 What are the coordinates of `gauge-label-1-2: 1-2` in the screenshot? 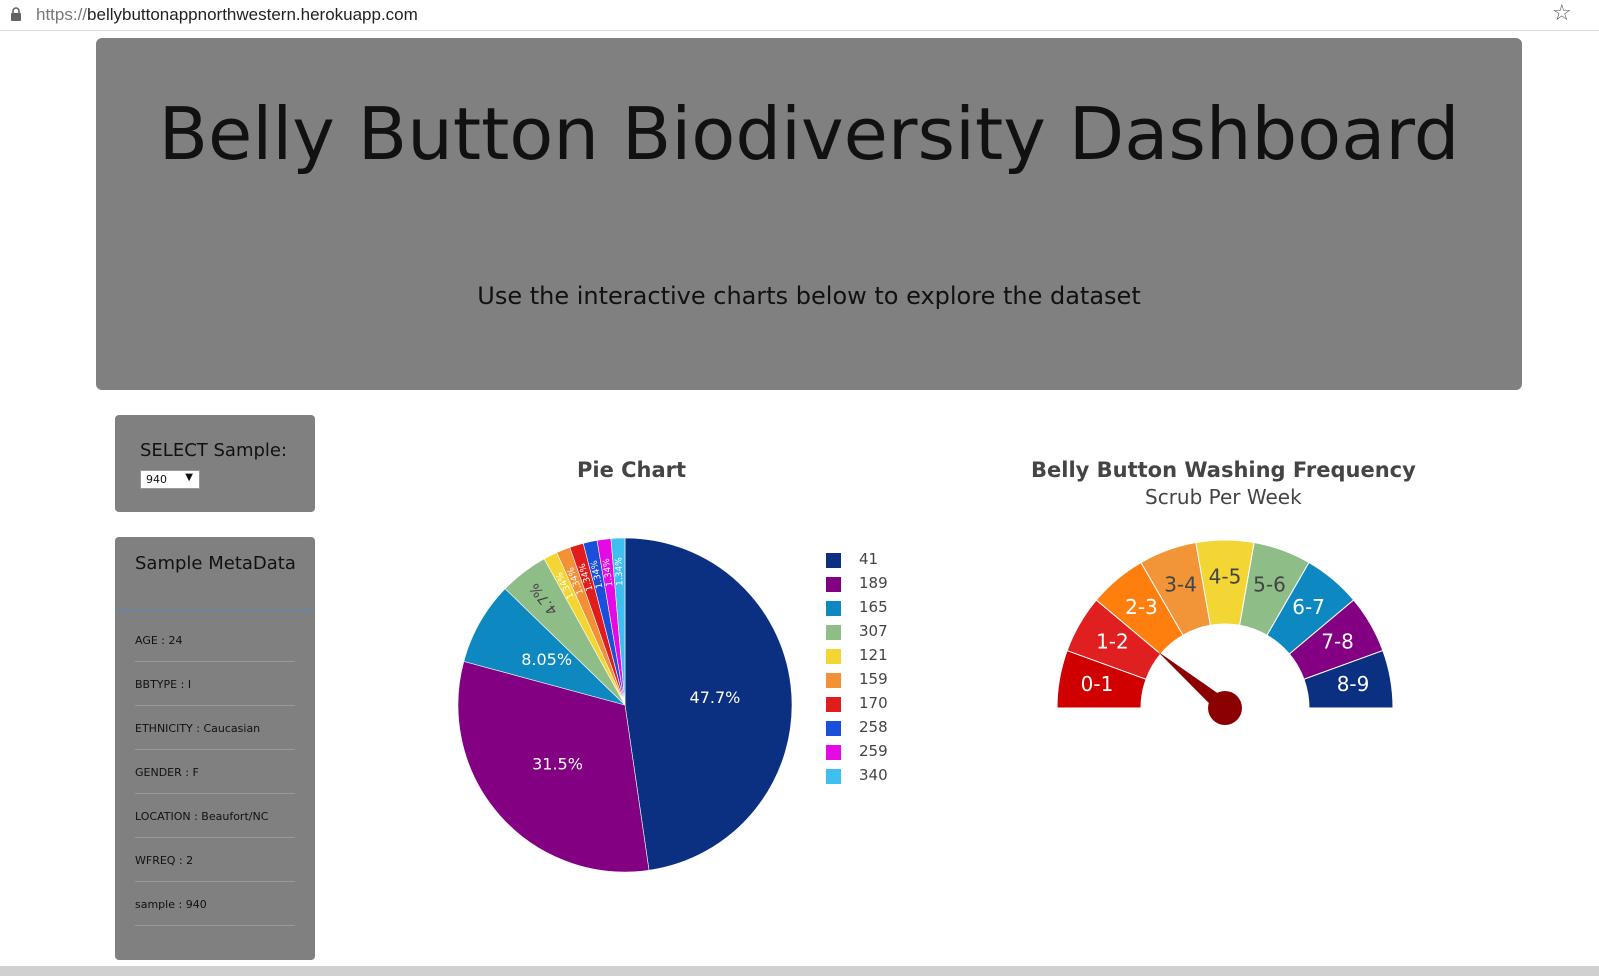 It's located at (1112, 642).